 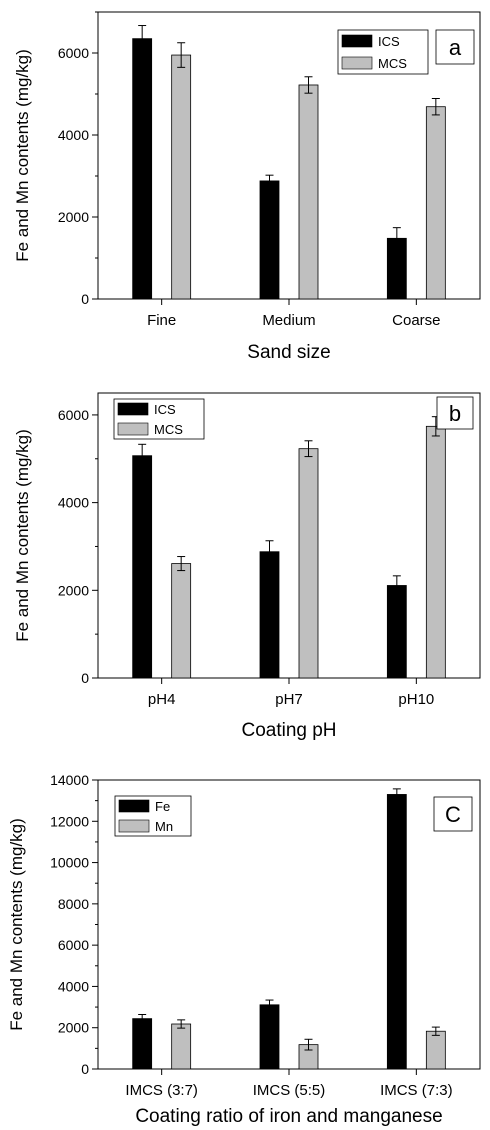 I want to click on x-category-label: IMCS (3:7), so click(x=161, y=1090).